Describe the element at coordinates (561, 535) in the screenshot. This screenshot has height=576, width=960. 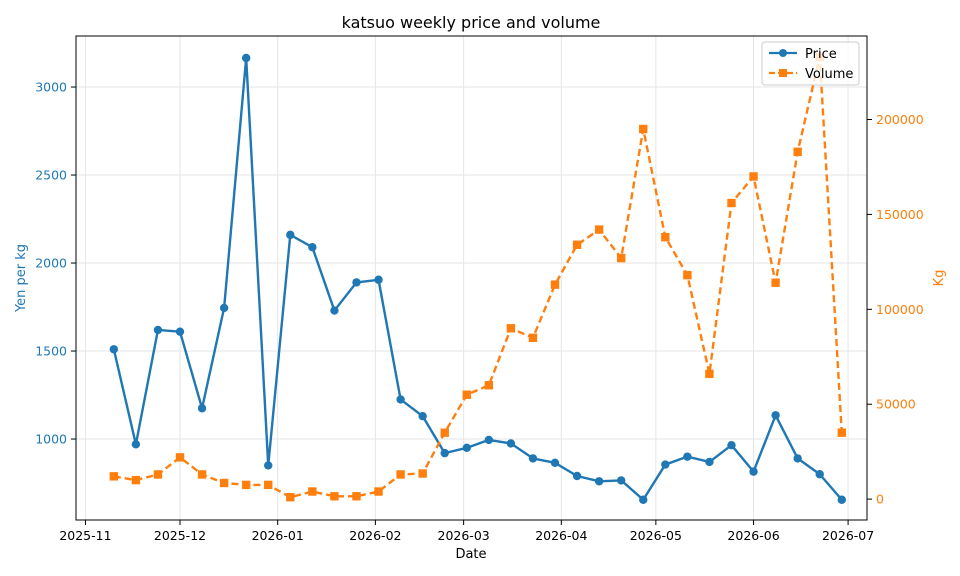
I see `x-tick-label: 2026-04` at that location.